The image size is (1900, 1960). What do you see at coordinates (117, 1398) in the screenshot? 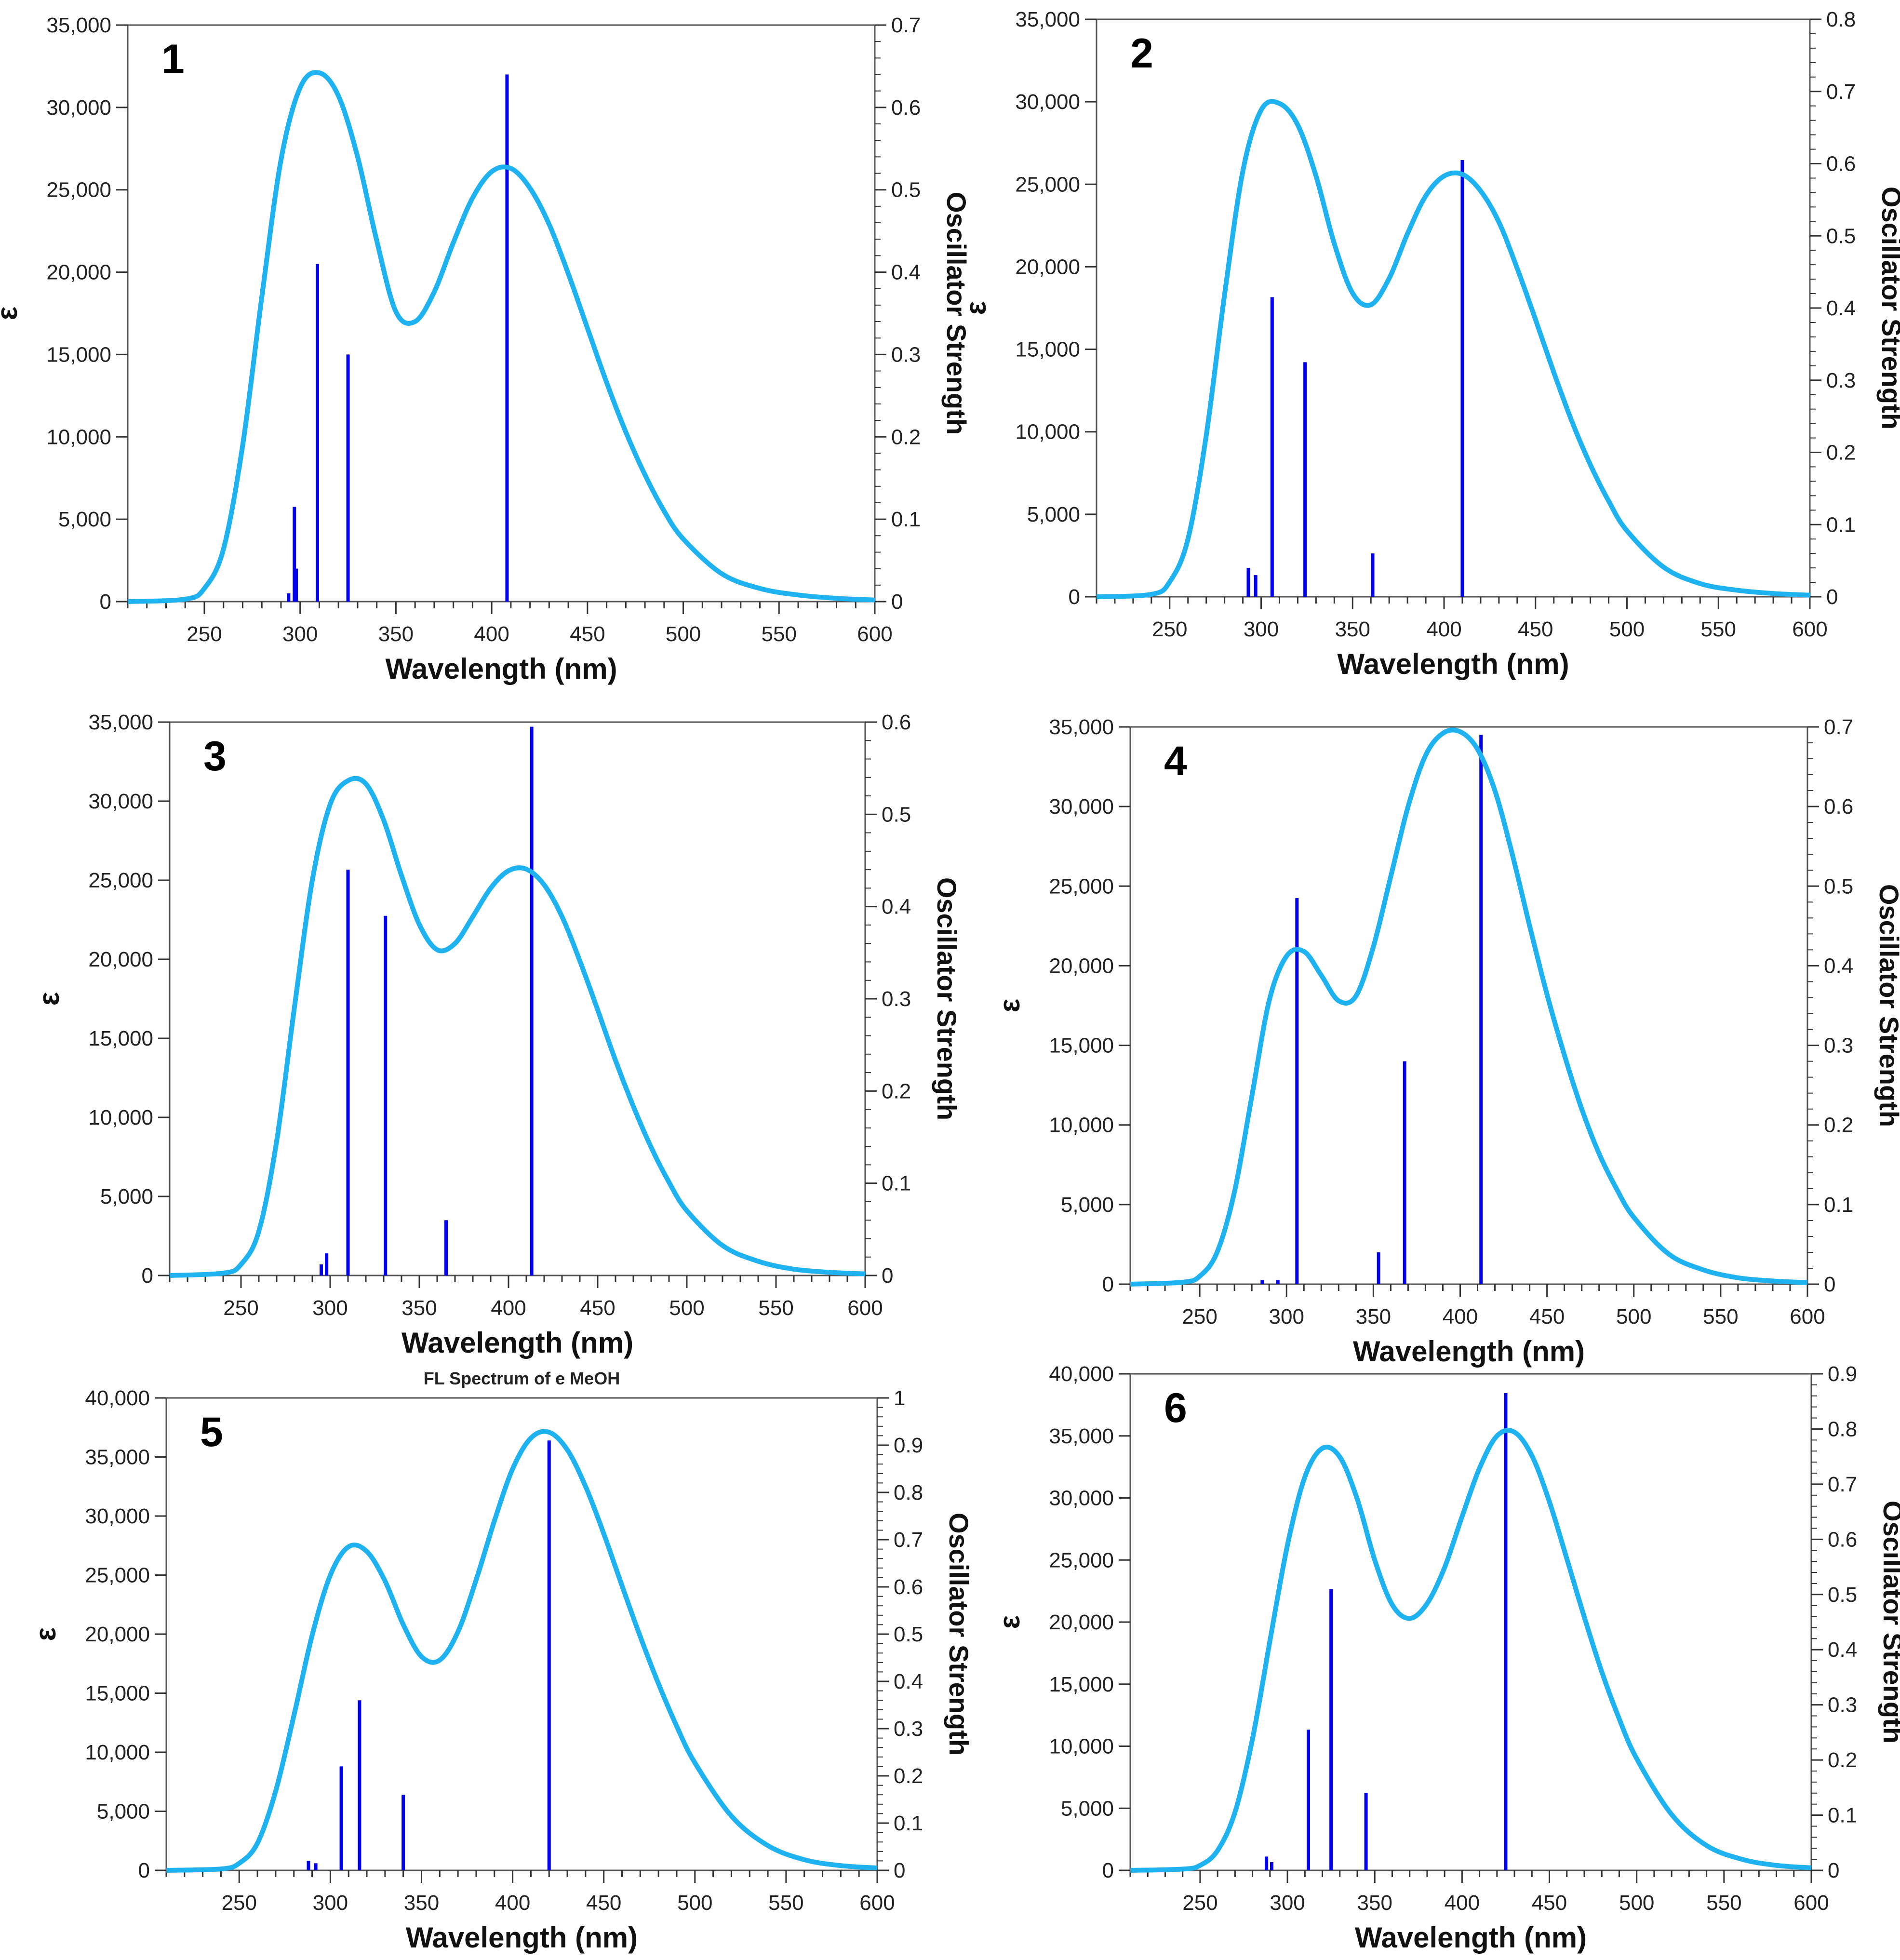
I see `y-tick-label: 40,000` at bounding box center [117, 1398].